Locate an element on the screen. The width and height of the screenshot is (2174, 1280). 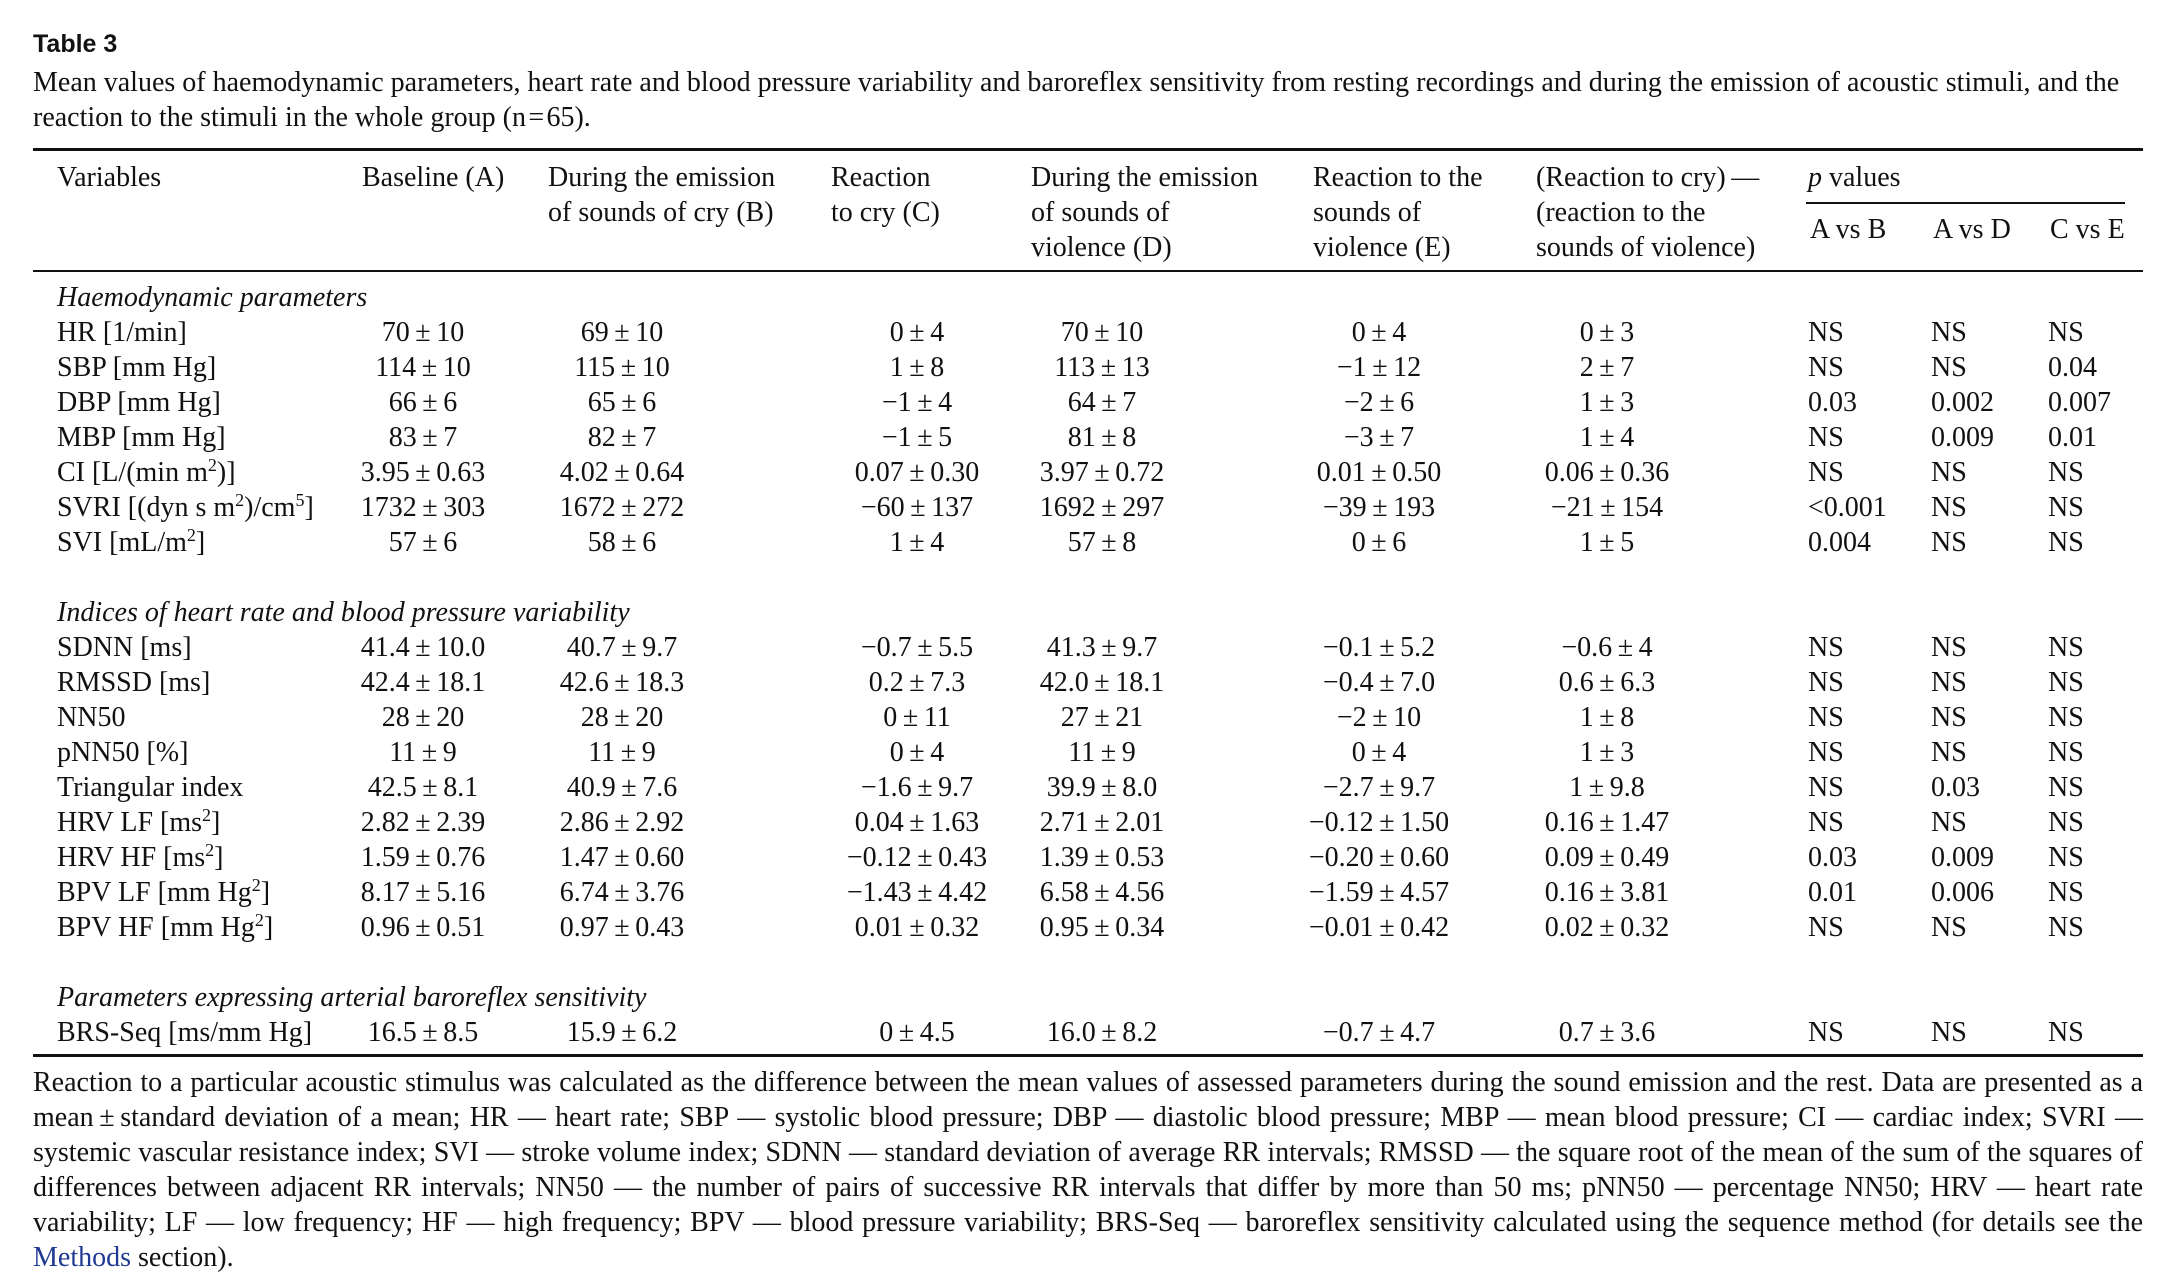
cell-e: −2 ± 10 is located at coordinates (1379, 717).